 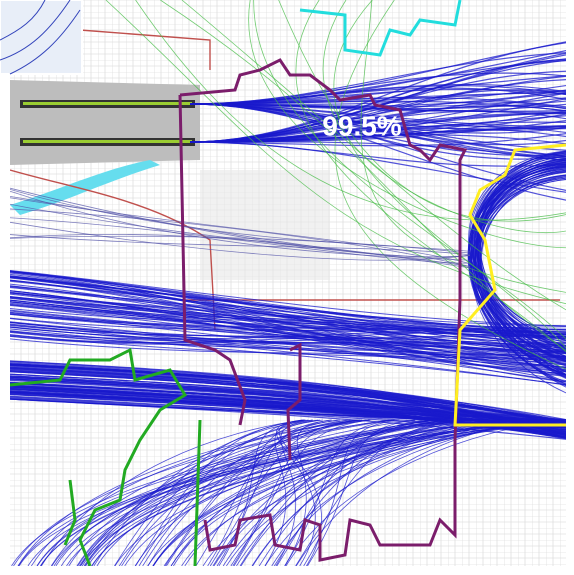 What do you see at coordinates (105, 122) in the screenshot?
I see `airport` at bounding box center [105, 122].